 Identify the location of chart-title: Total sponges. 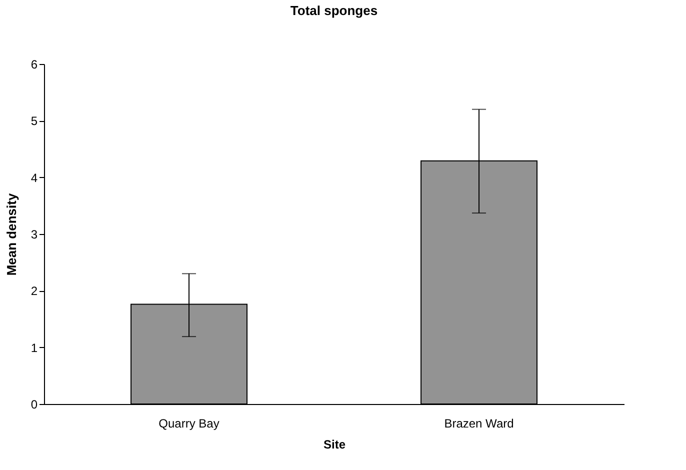
(334, 10).